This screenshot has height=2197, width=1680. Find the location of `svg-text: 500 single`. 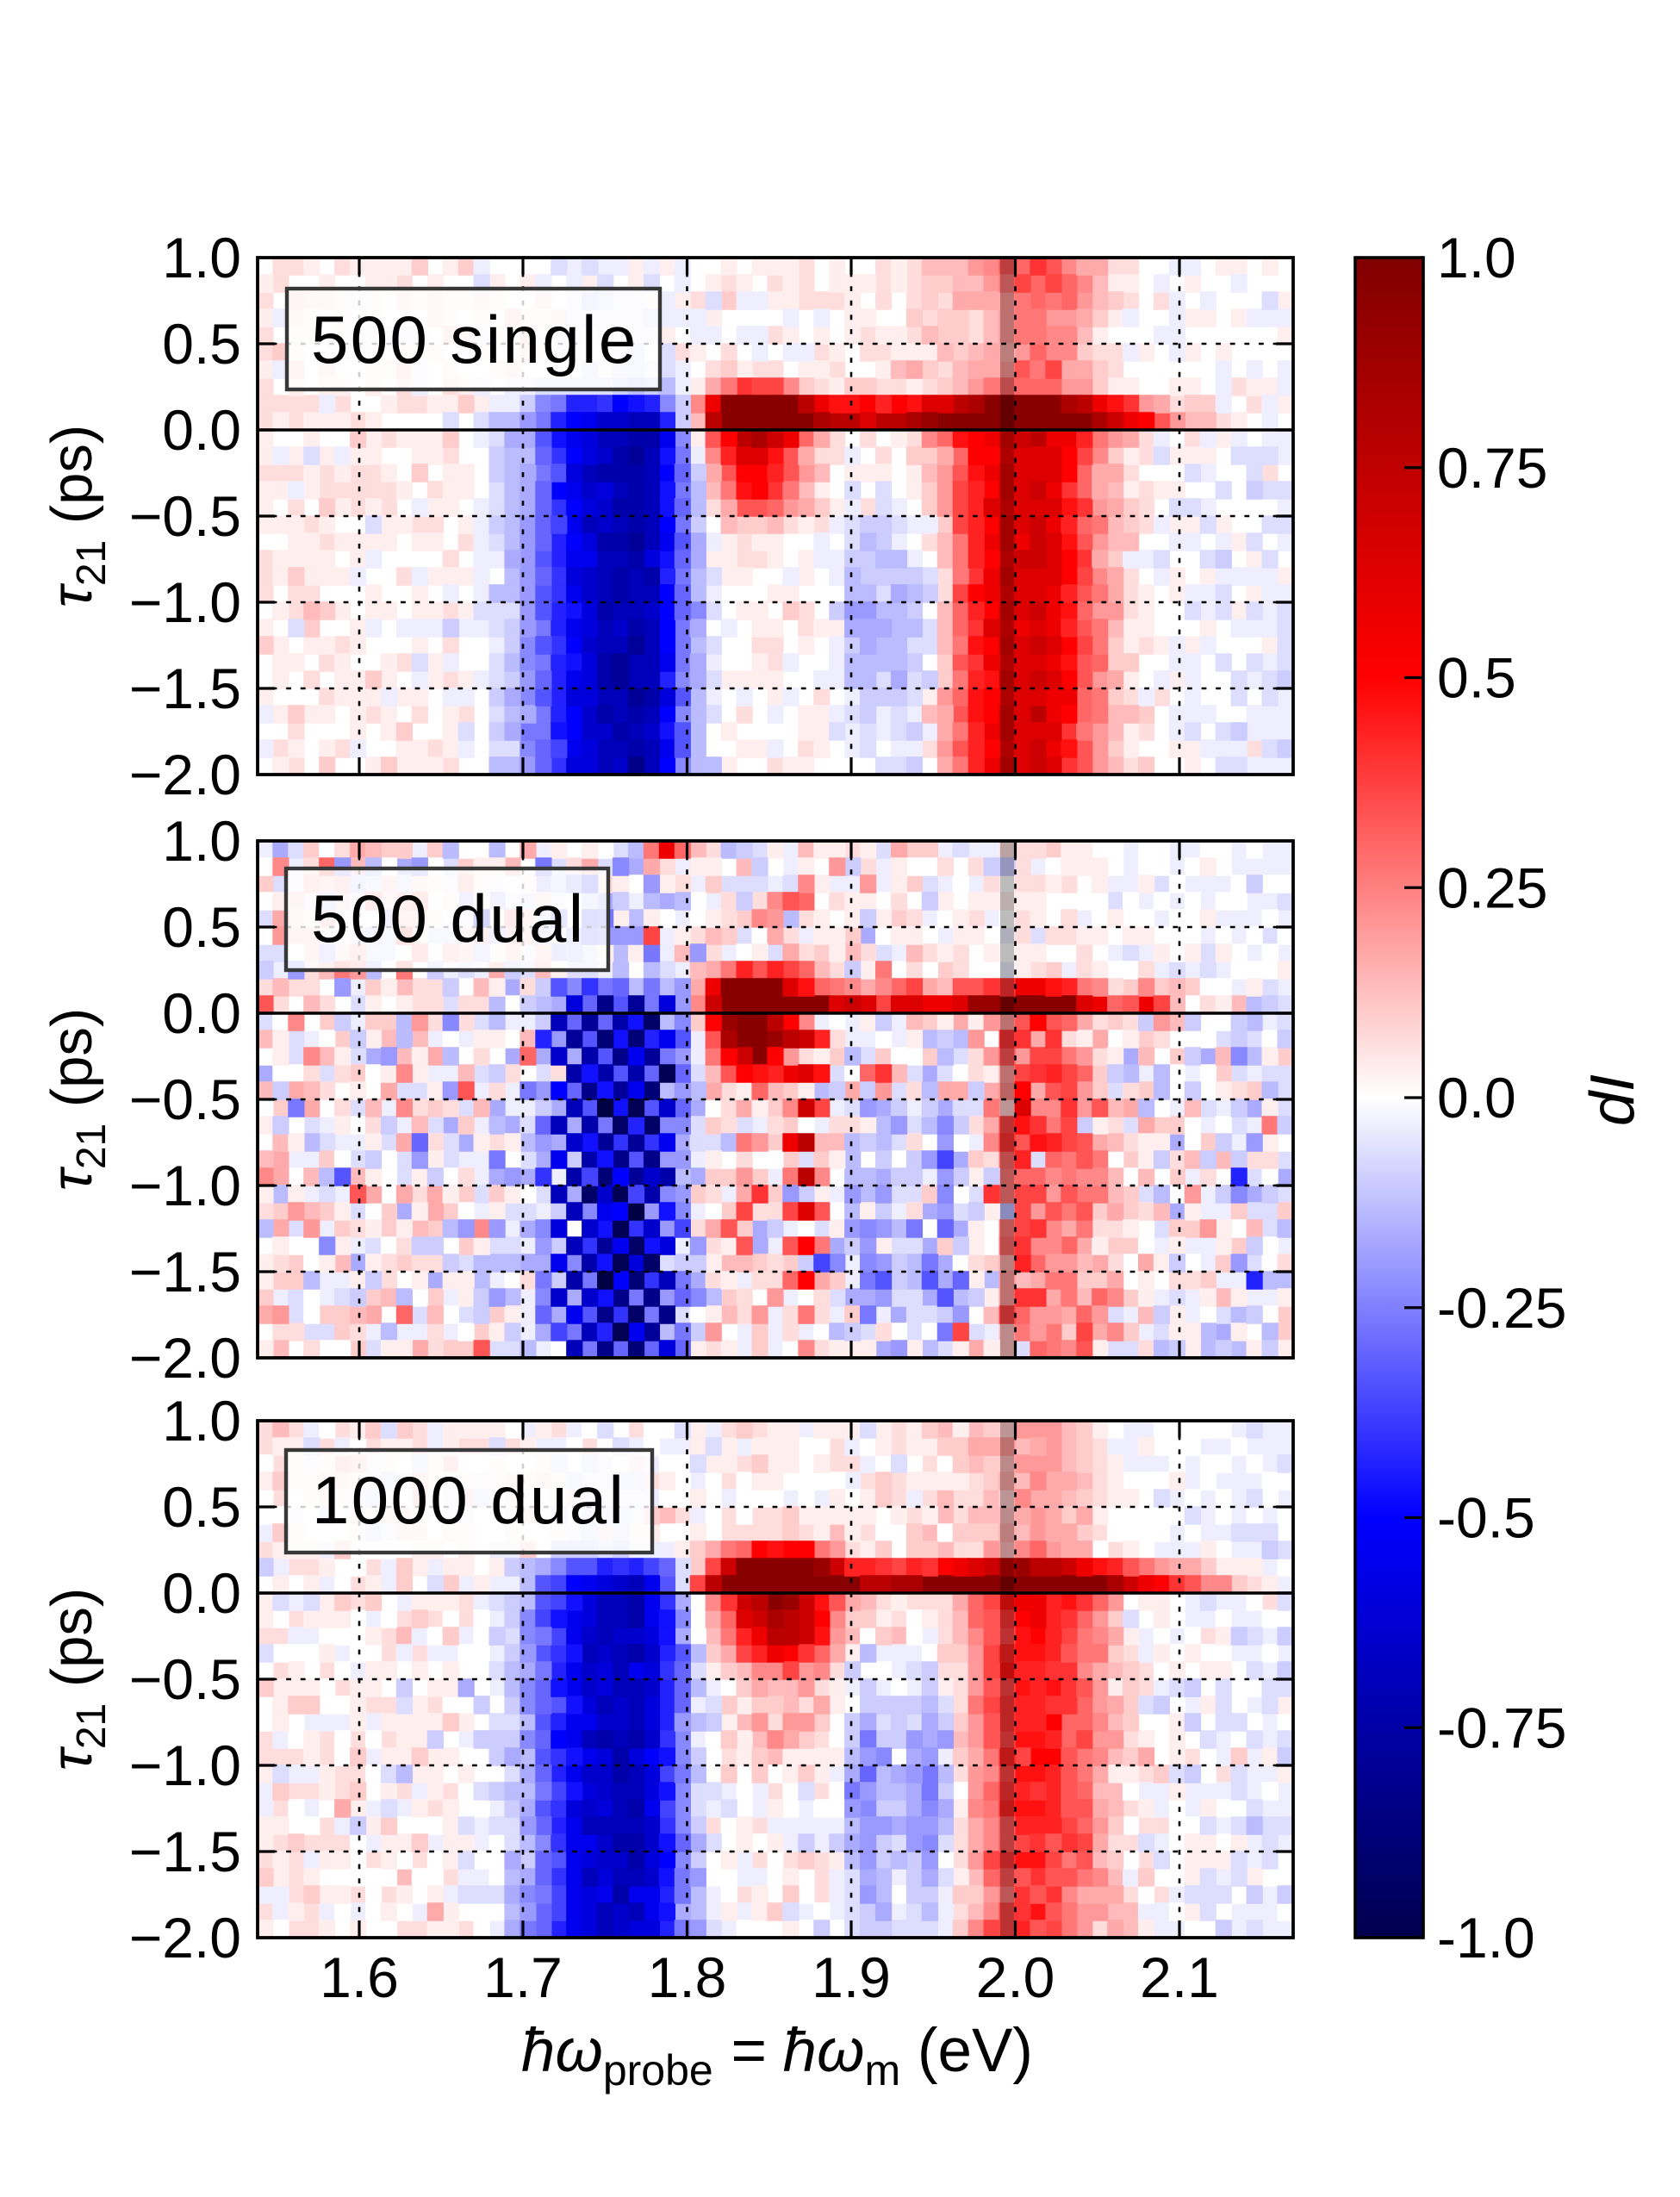

svg-text: 500 single is located at coordinates (475, 339).